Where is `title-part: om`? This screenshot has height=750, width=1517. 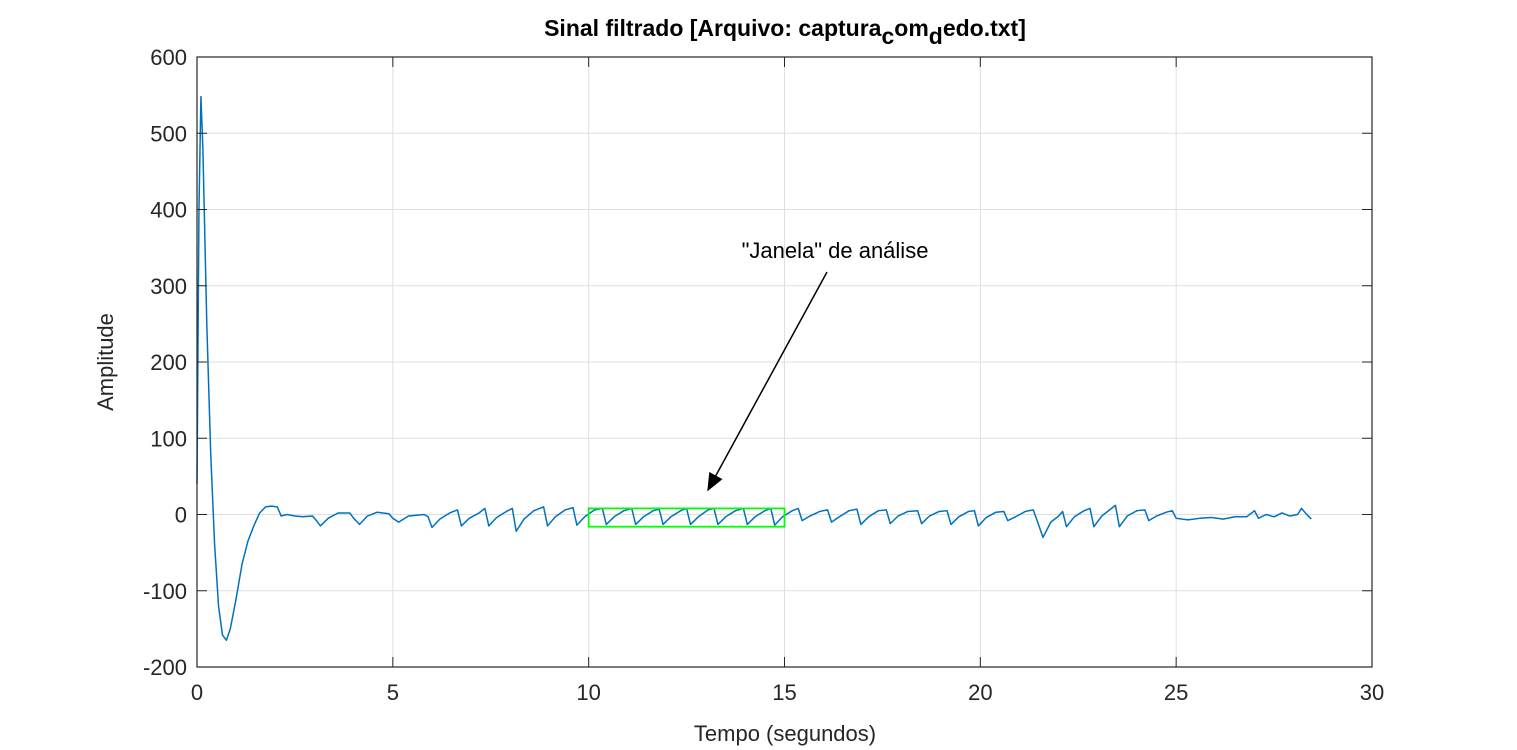 title-part: om is located at coordinates (911, 28).